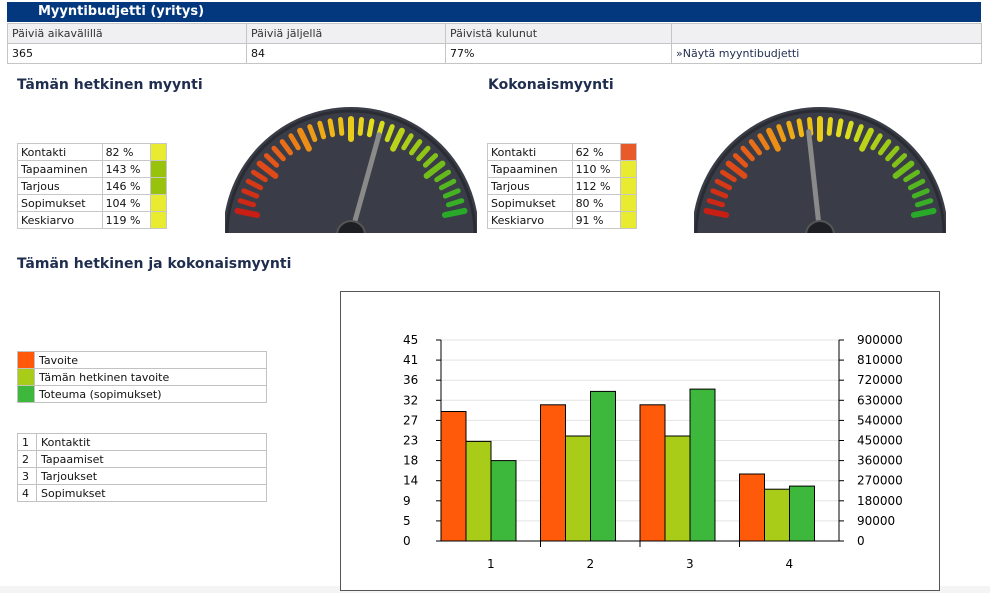  Describe the element at coordinates (738, 53) in the screenshot. I see `show-sales-budget-link: »Näytä myyntibudjetti` at that location.